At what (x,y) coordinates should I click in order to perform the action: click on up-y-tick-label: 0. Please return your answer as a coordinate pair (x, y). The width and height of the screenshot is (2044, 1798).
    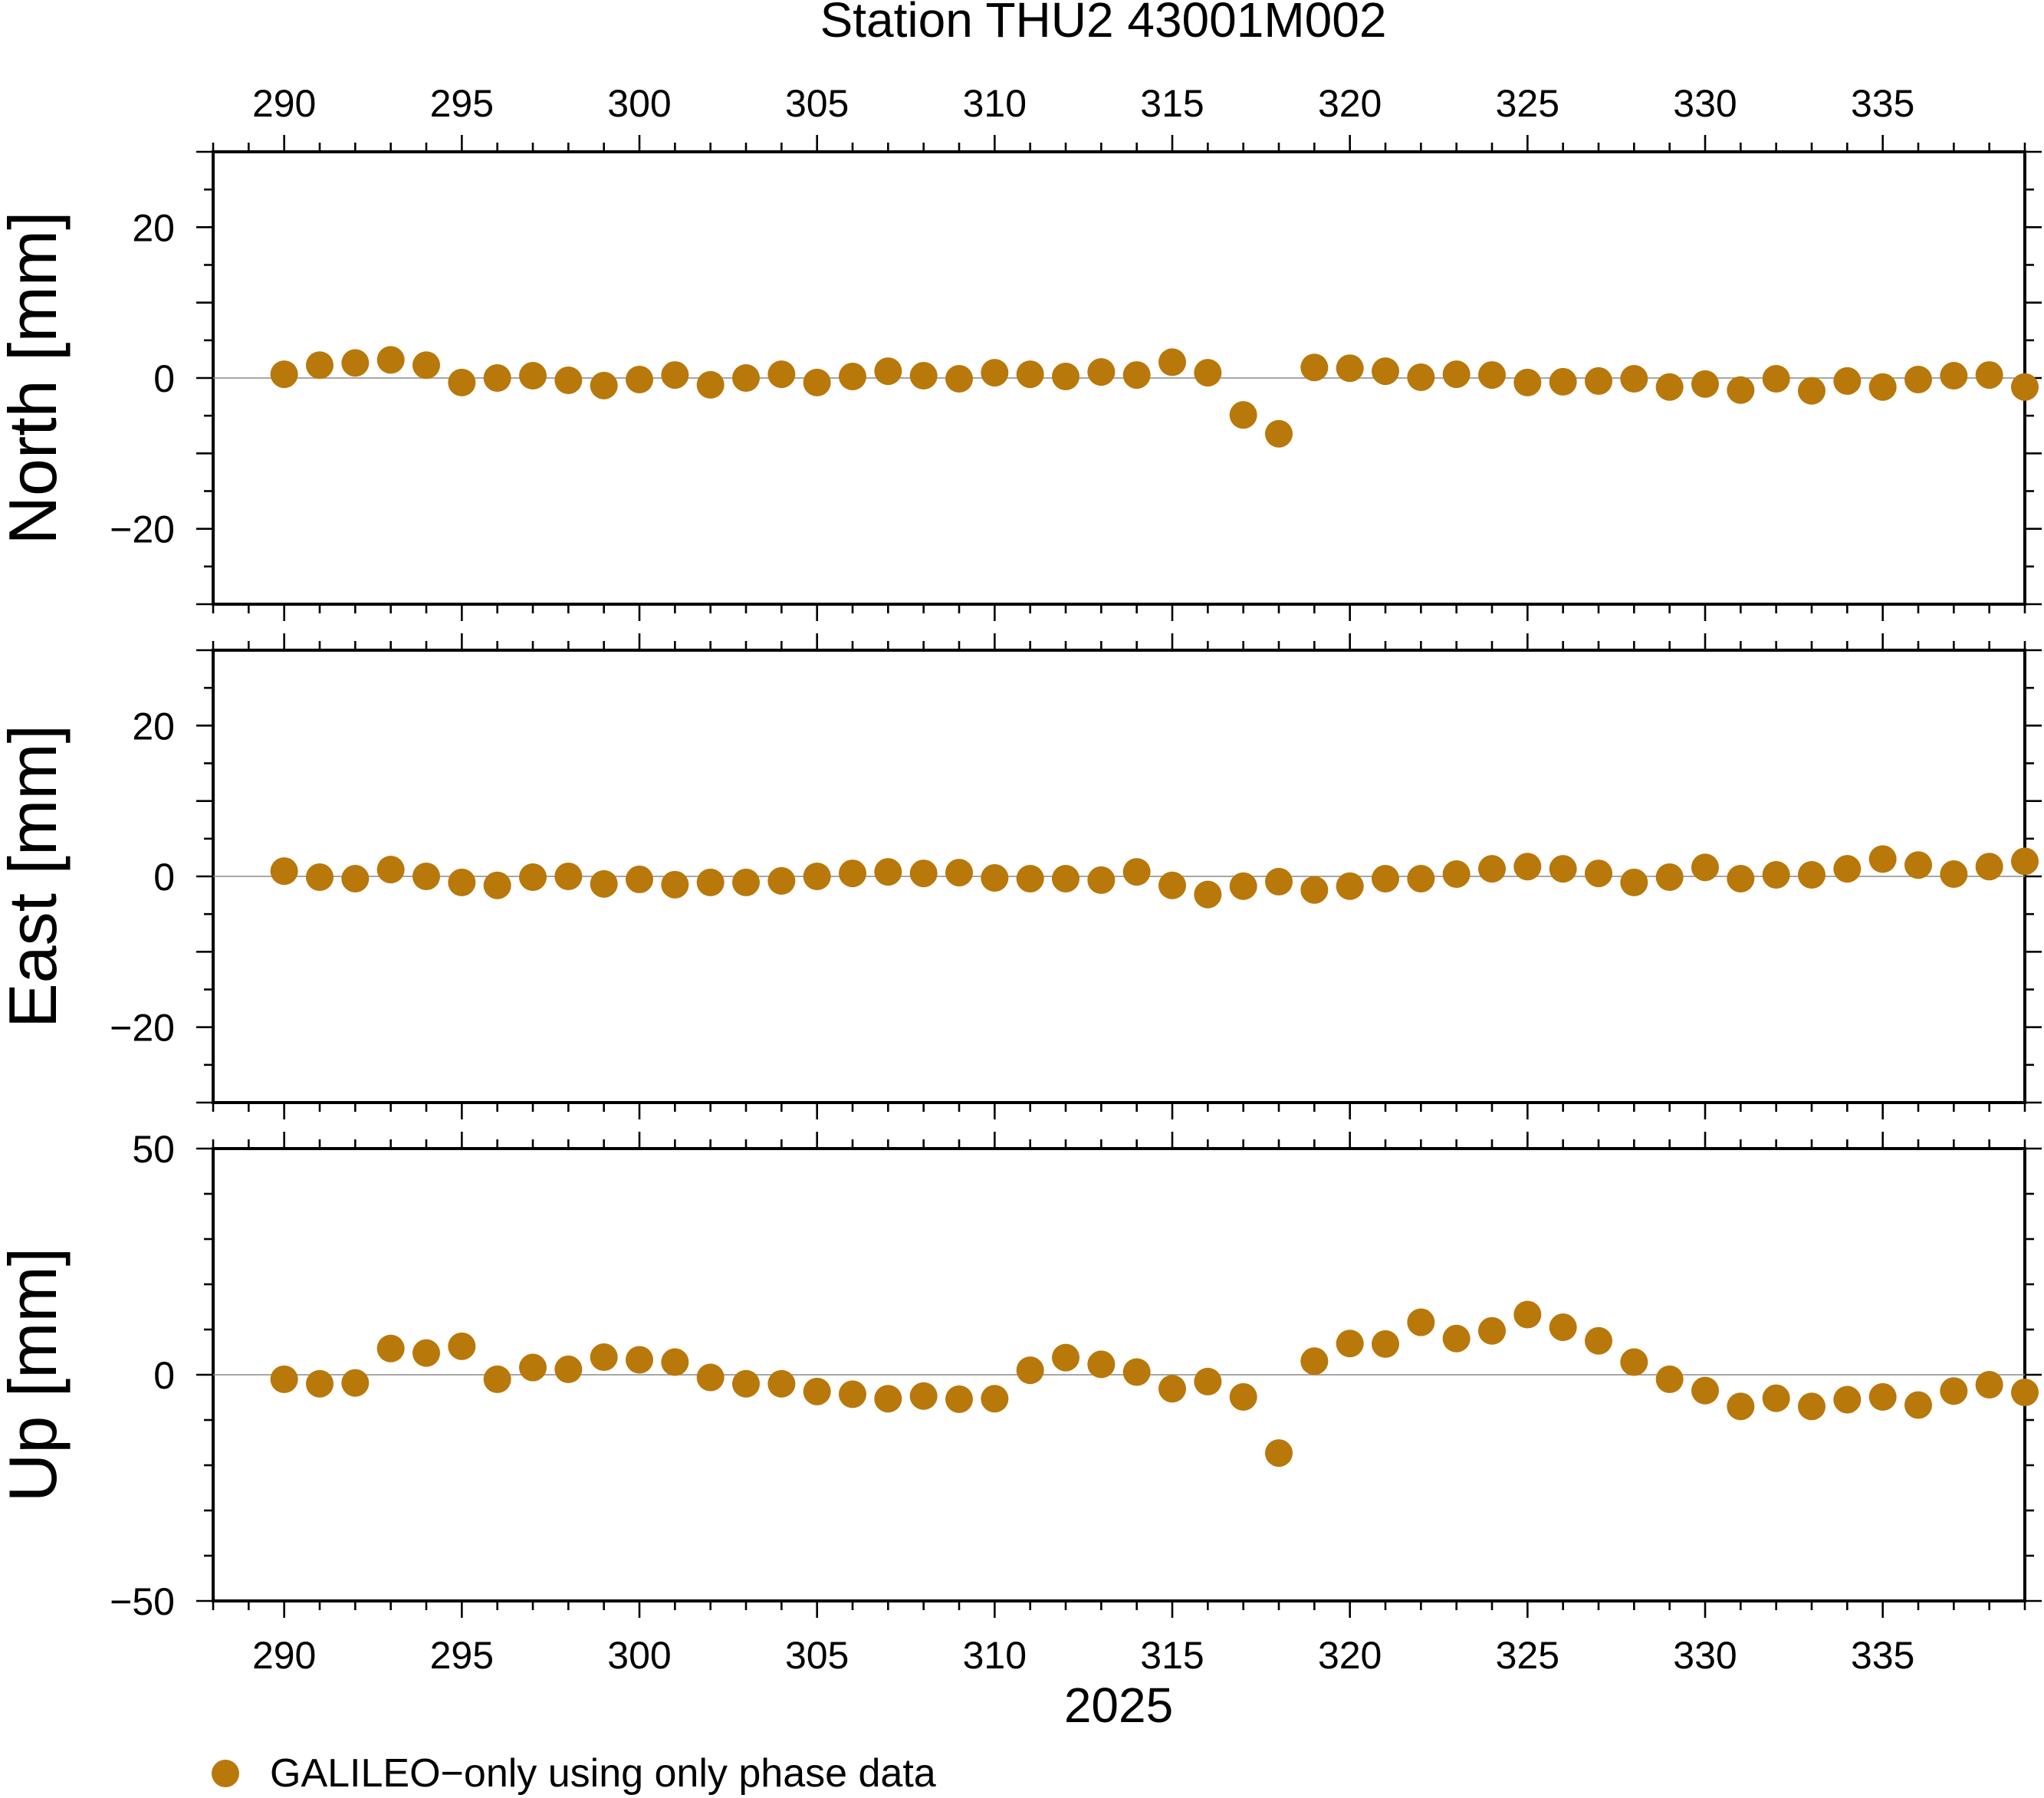
    Looking at the image, I should click on (164, 1376).